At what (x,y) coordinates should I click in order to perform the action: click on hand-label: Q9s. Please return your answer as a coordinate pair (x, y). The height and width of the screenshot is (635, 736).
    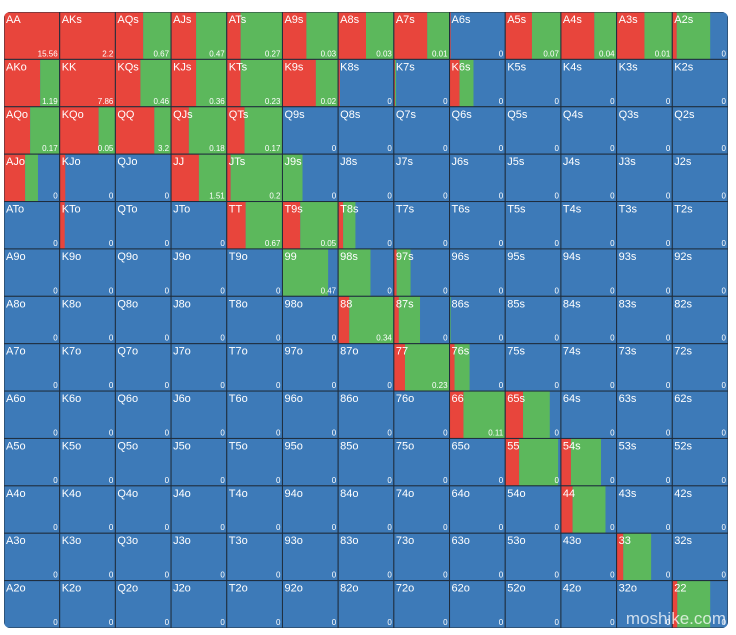
    Looking at the image, I should click on (294, 115).